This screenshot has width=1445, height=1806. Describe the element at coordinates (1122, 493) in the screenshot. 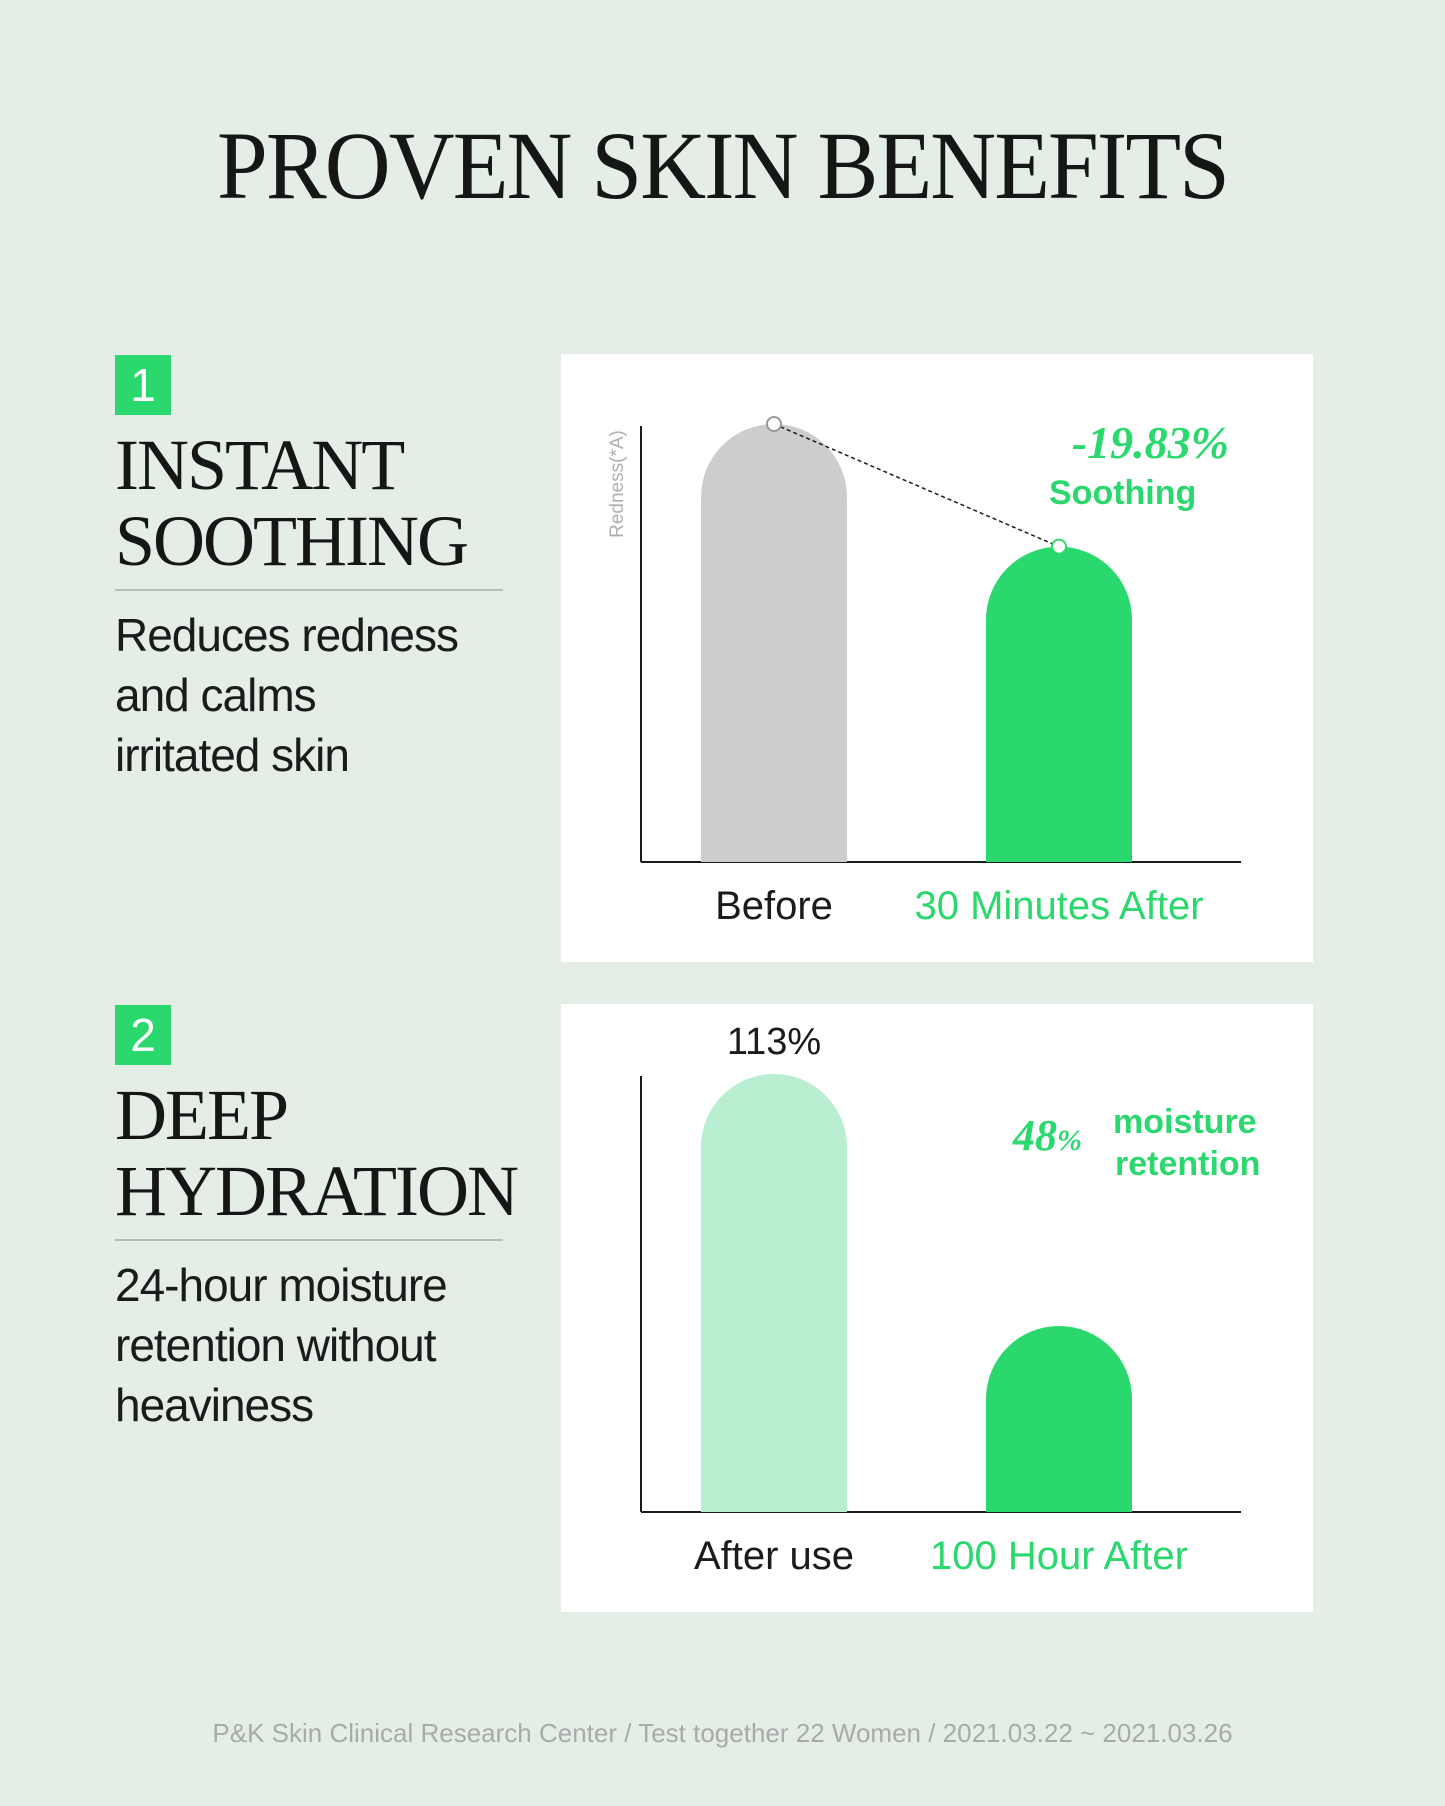

I see `annotation-label: Soothing` at that location.